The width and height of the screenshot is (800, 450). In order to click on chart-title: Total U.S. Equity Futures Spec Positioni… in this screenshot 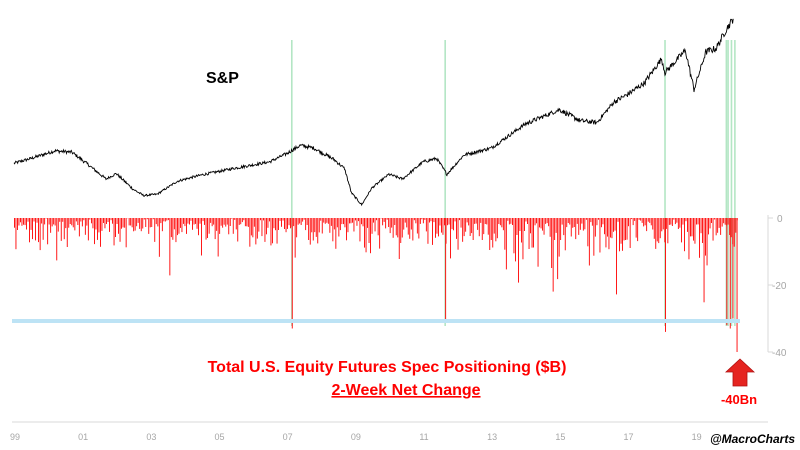, I will do `click(387, 367)`.